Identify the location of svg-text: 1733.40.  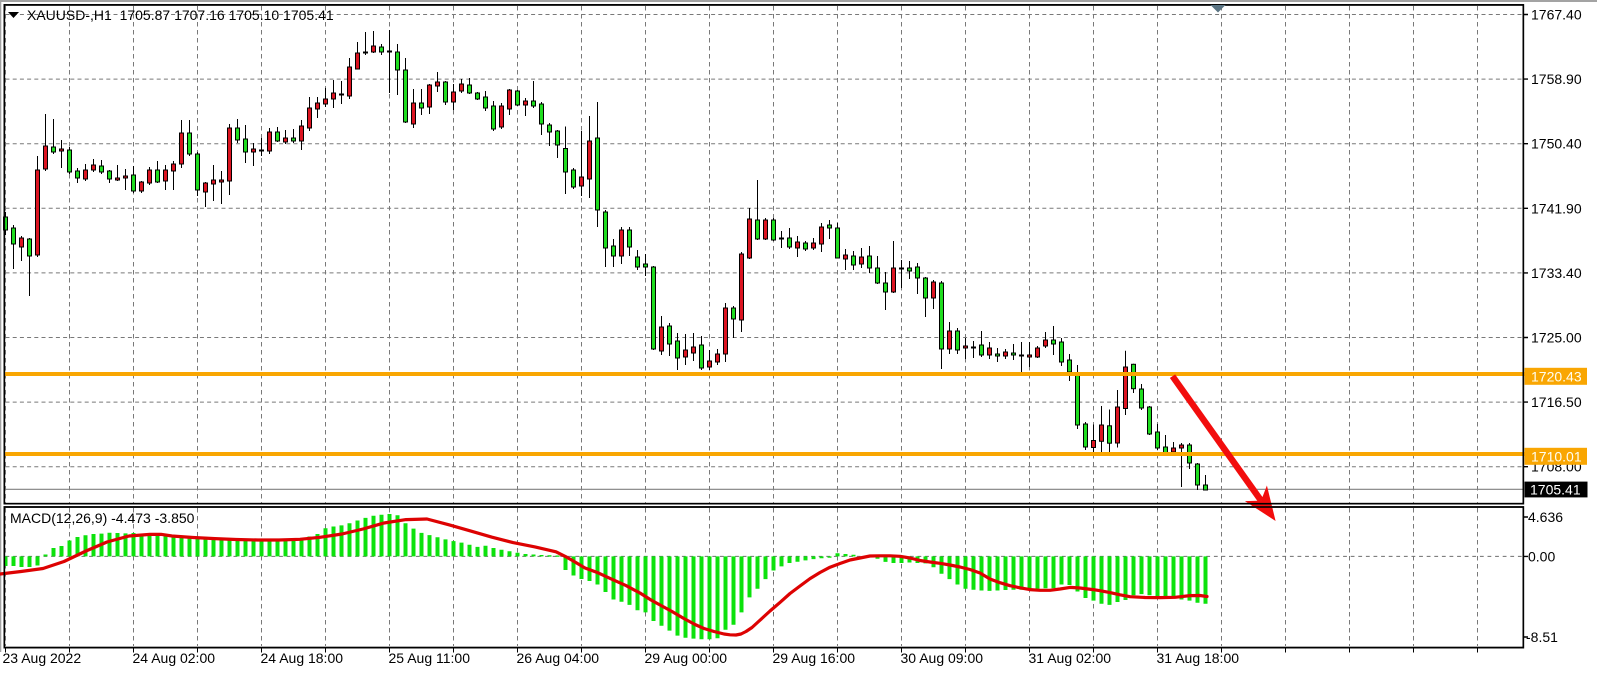
(1556, 273).